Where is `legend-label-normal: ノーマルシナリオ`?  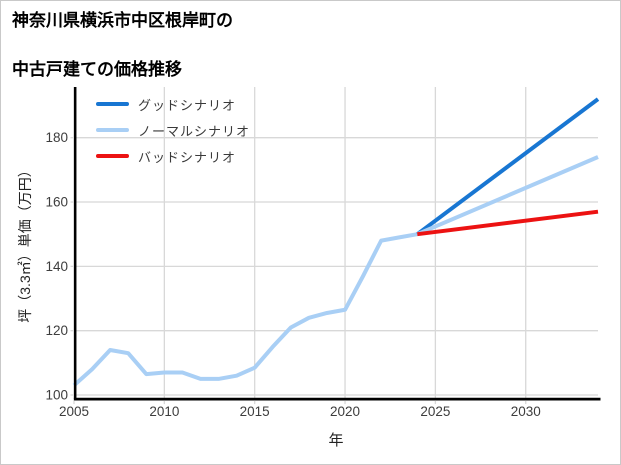 legend-label-normal: ノーマルシナリオ is located at coordinates (194, 131).